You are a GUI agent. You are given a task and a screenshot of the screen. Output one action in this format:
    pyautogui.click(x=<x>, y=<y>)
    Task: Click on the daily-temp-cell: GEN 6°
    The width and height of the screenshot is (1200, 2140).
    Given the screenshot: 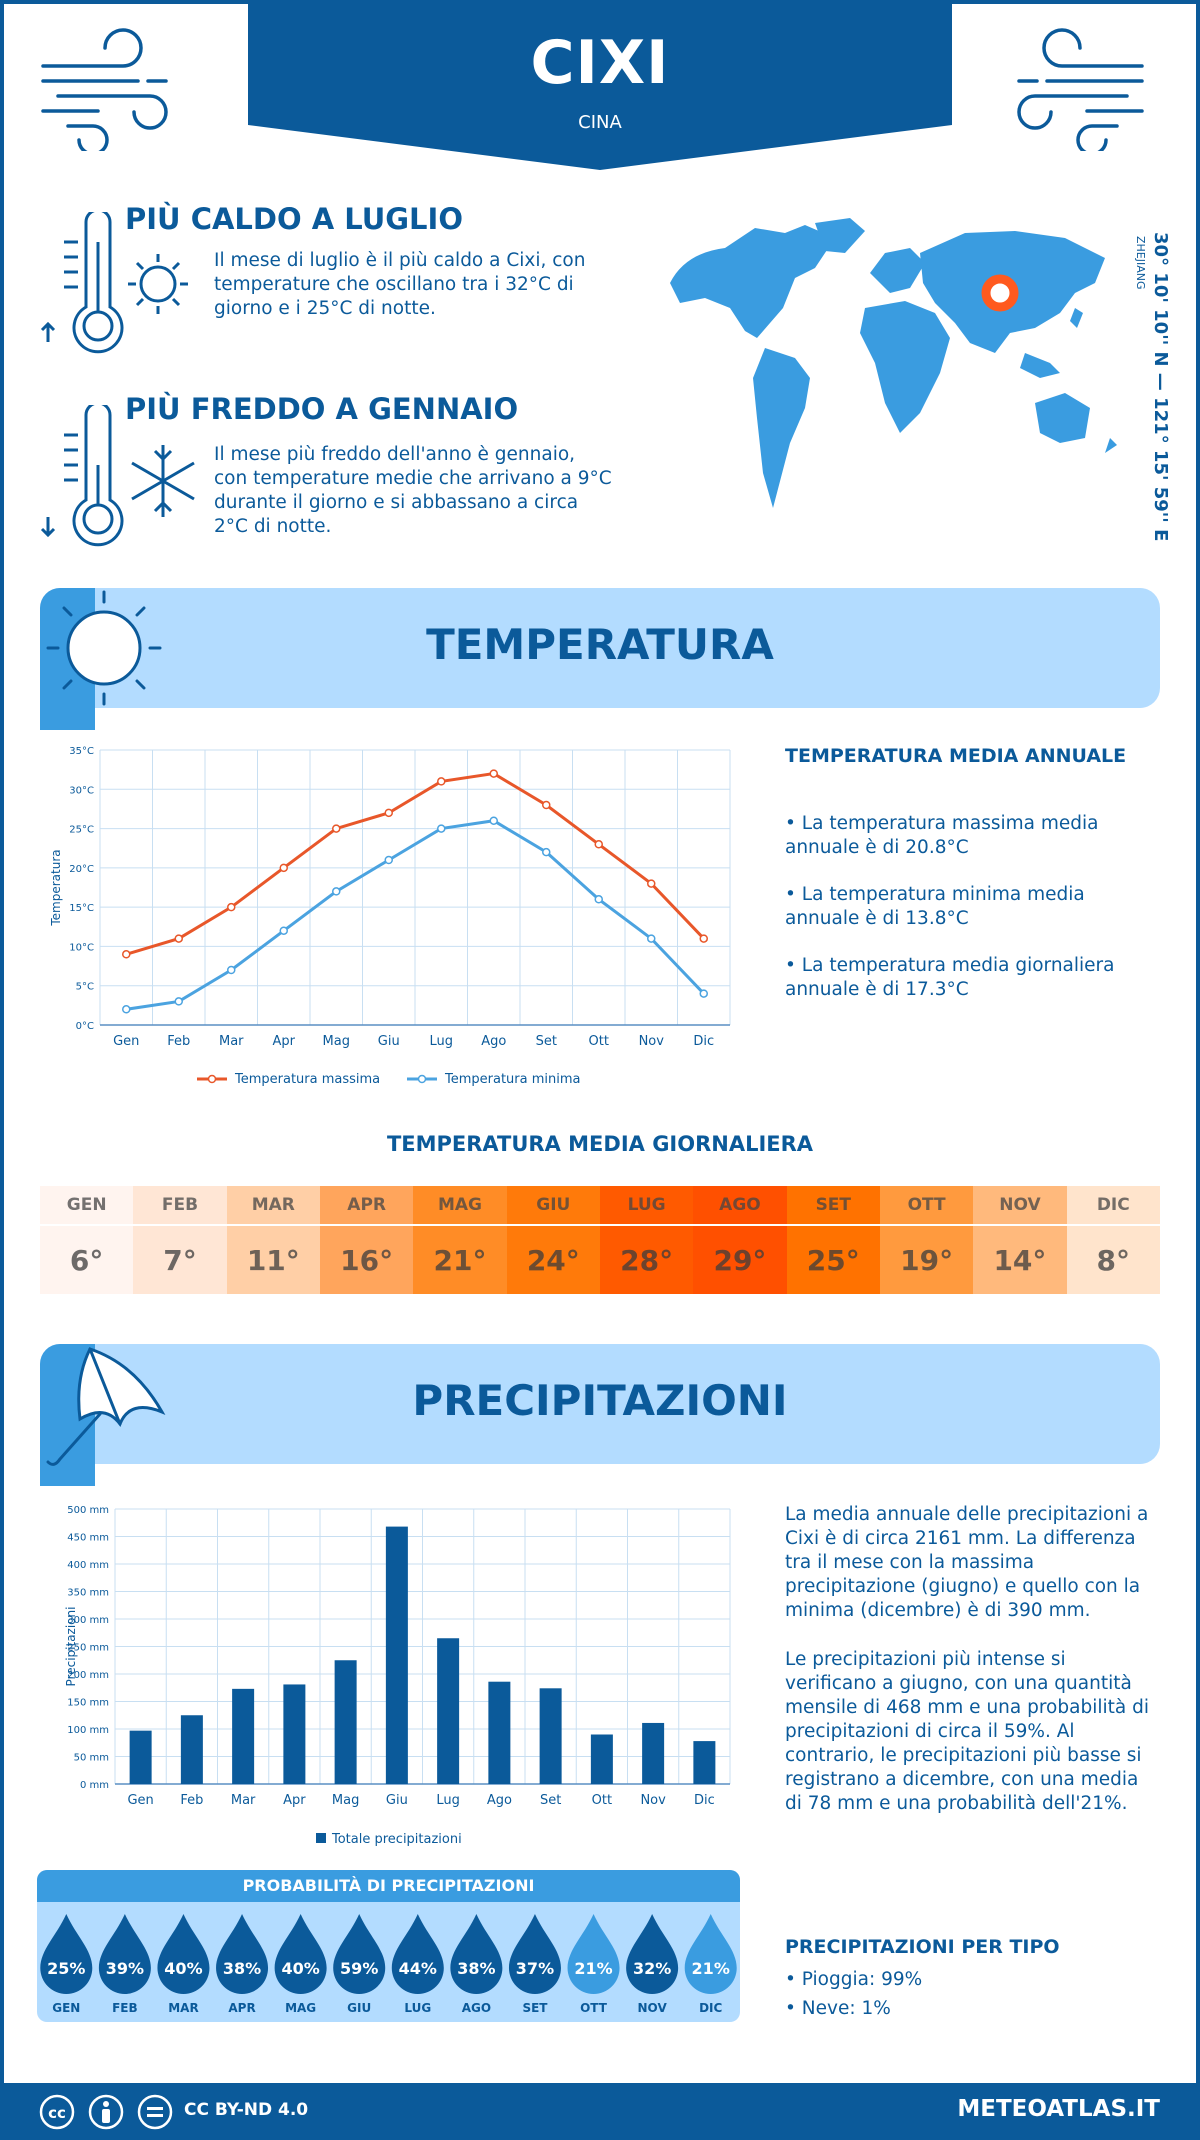 What is the action you would take?
    pyautogui.click(x=87, y=1240)
    